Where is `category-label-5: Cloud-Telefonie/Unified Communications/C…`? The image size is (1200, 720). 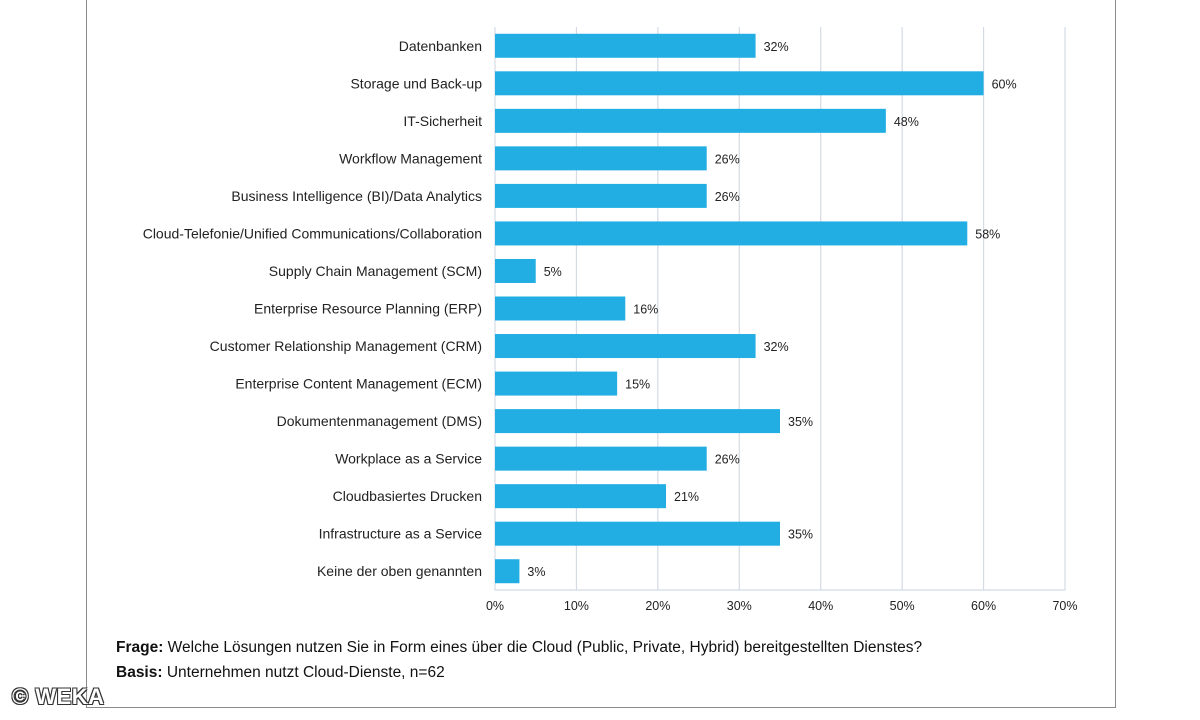 category-label-5: Cloud-Telefonie/Unified Communications/C… is located at coordinates (312, 233).